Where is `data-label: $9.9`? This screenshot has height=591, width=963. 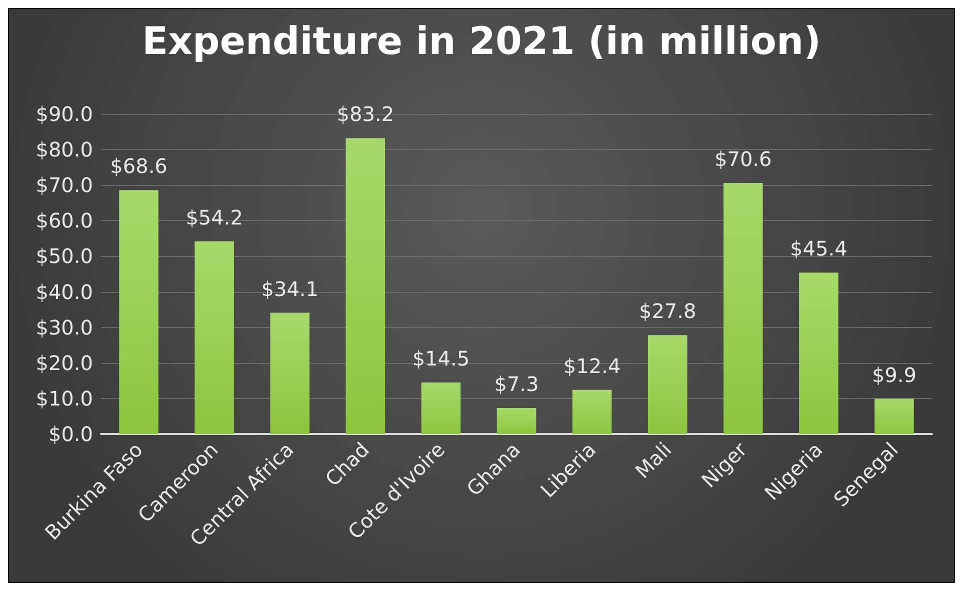 data-label: $9.9 is located at coordinates (894, 374).